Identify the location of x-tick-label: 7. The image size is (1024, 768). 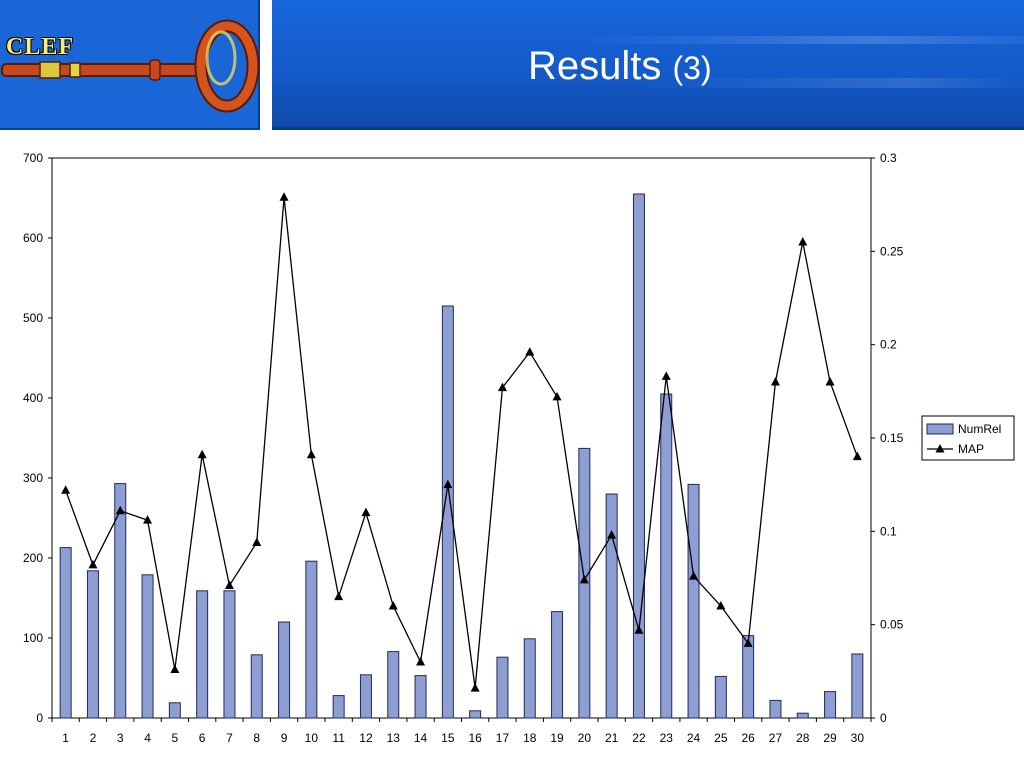
(229, 738).